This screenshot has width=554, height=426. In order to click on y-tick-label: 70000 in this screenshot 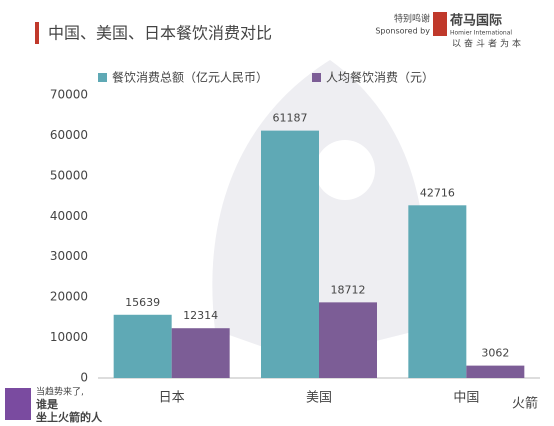, I will do `click(69, 95)`.